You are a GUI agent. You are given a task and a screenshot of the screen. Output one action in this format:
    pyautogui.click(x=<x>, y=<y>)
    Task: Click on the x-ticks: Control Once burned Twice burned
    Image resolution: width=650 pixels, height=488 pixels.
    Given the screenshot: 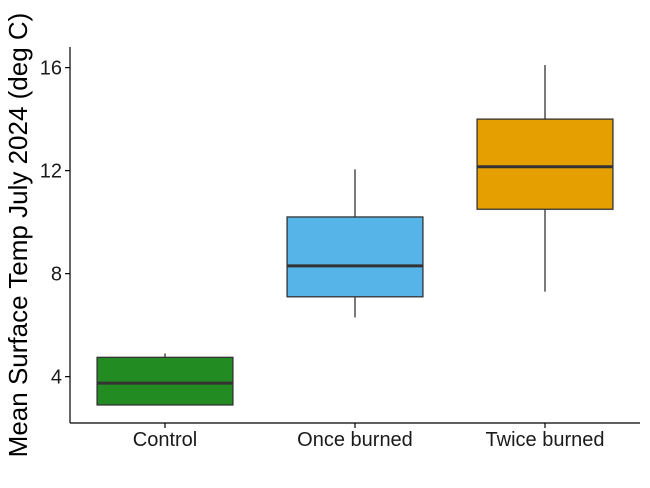 What is the action you would take?
    pyautogui.click(x=369, y=437)
    